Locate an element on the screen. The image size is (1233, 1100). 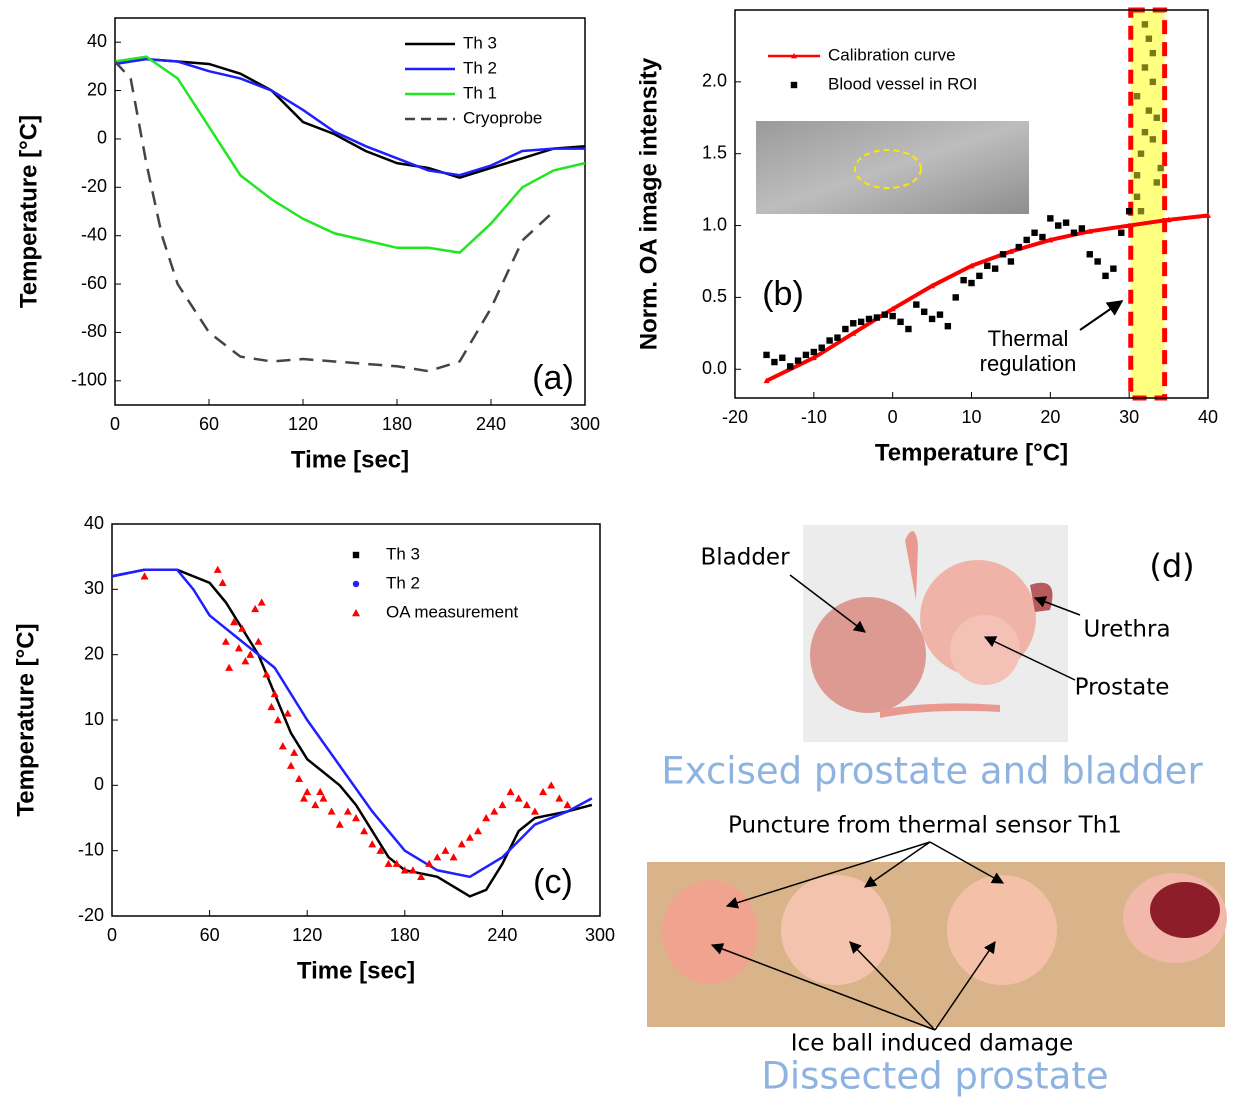
panel-label: (a) is located at coordinates (553, 378).